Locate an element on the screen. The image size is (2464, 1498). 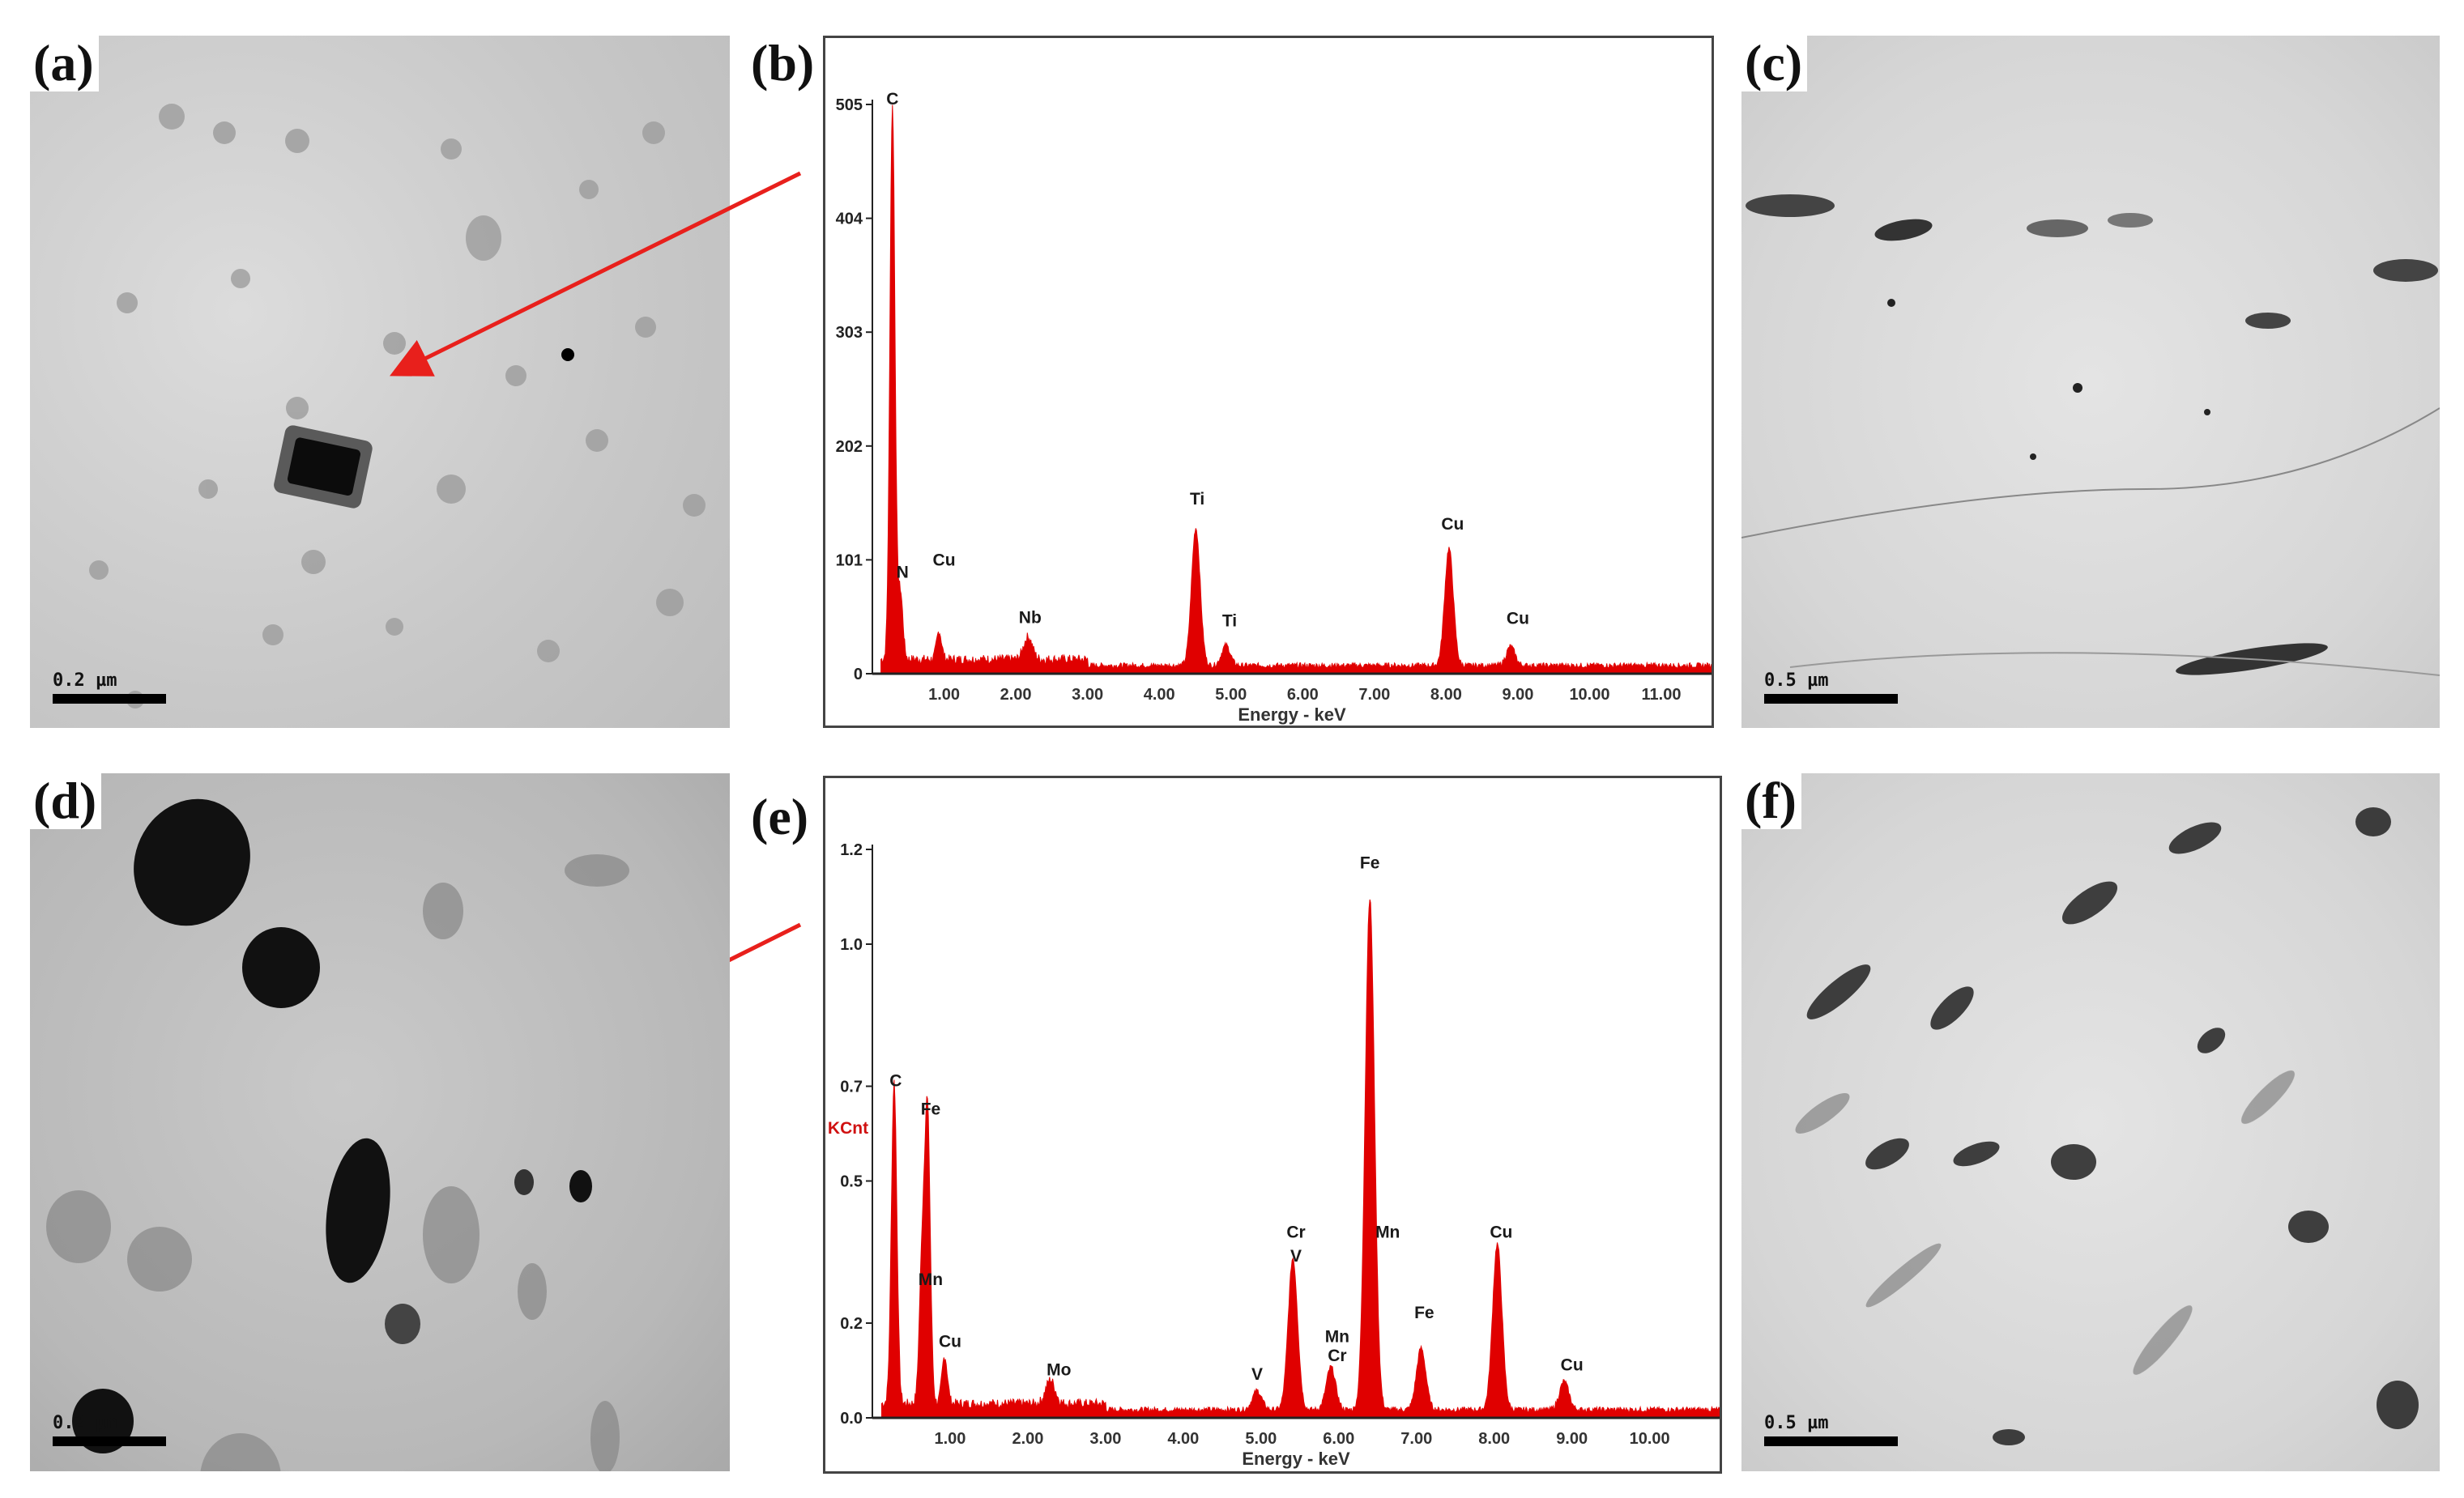
tem-image-d: (d) 0.2 µm is located at coordinates (380, 1122).